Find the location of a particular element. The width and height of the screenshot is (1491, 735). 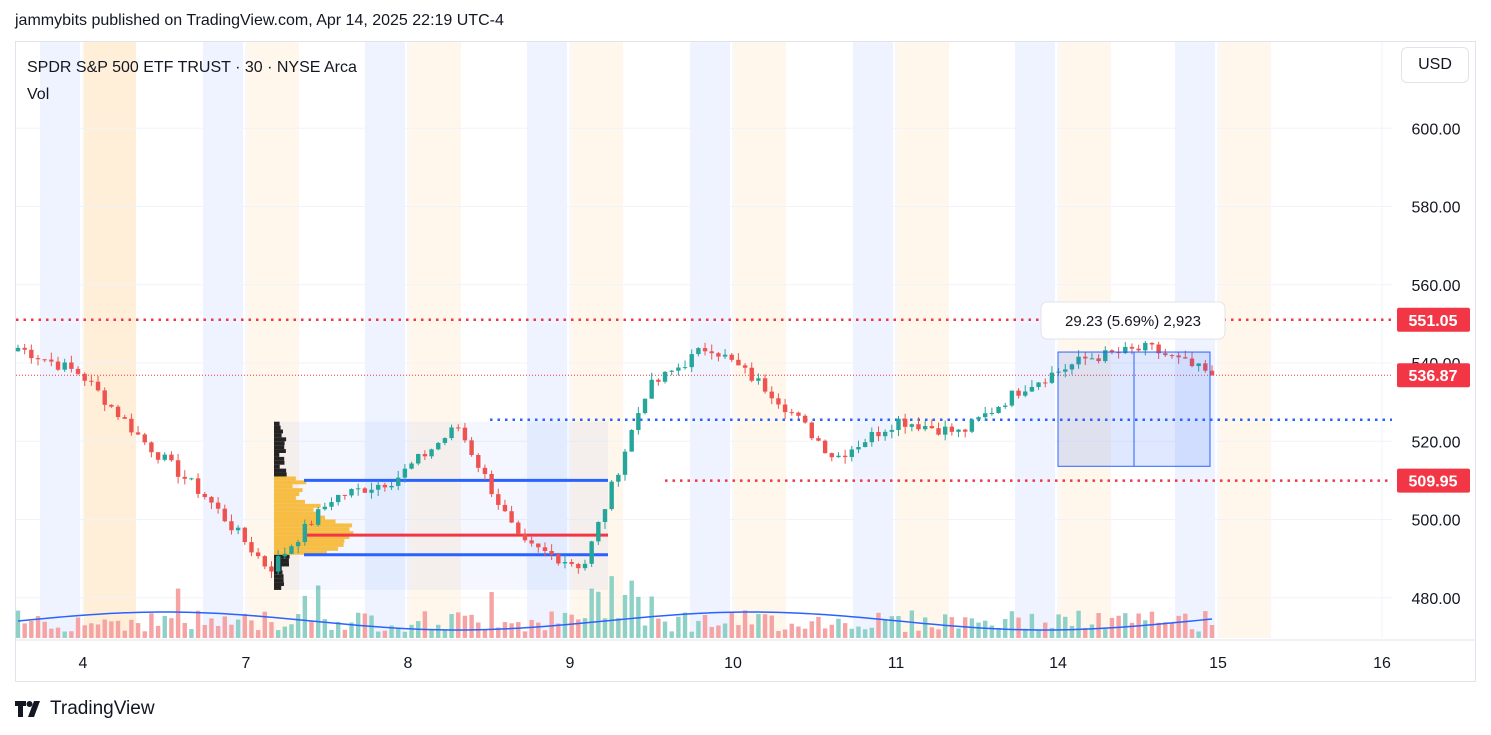

x-tick-label: 11 is located at coordinates (896, 663).